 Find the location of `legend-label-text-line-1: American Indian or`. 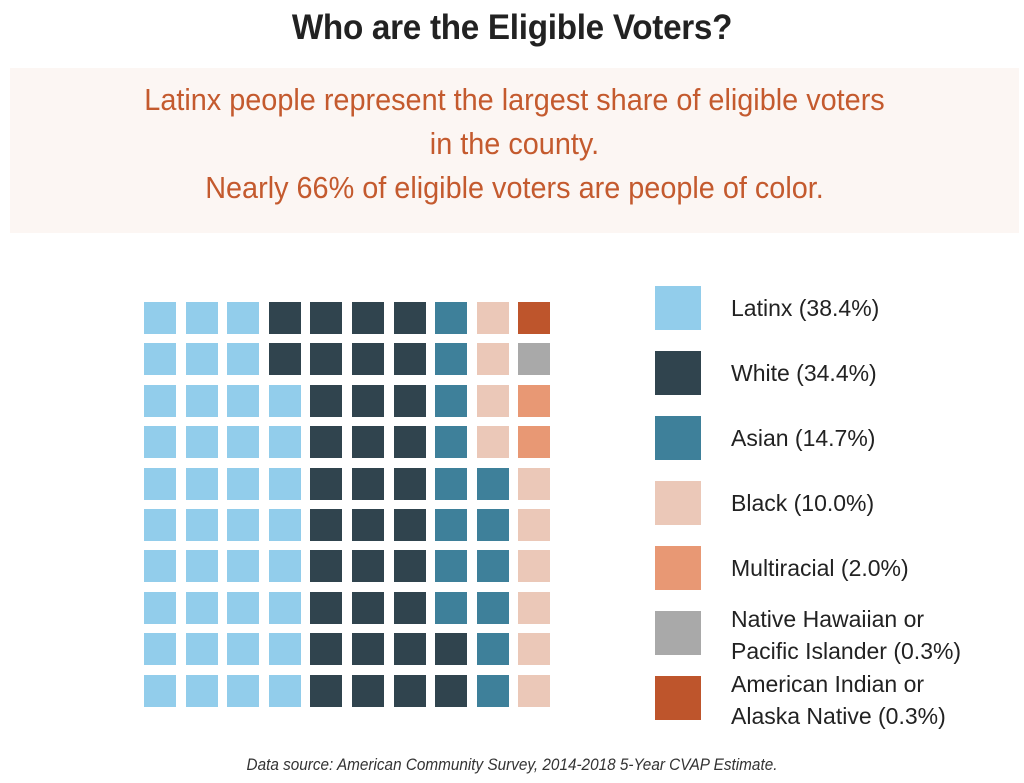

legend-label-text-line-1: American Indian or is located at coordinates (828, 684).